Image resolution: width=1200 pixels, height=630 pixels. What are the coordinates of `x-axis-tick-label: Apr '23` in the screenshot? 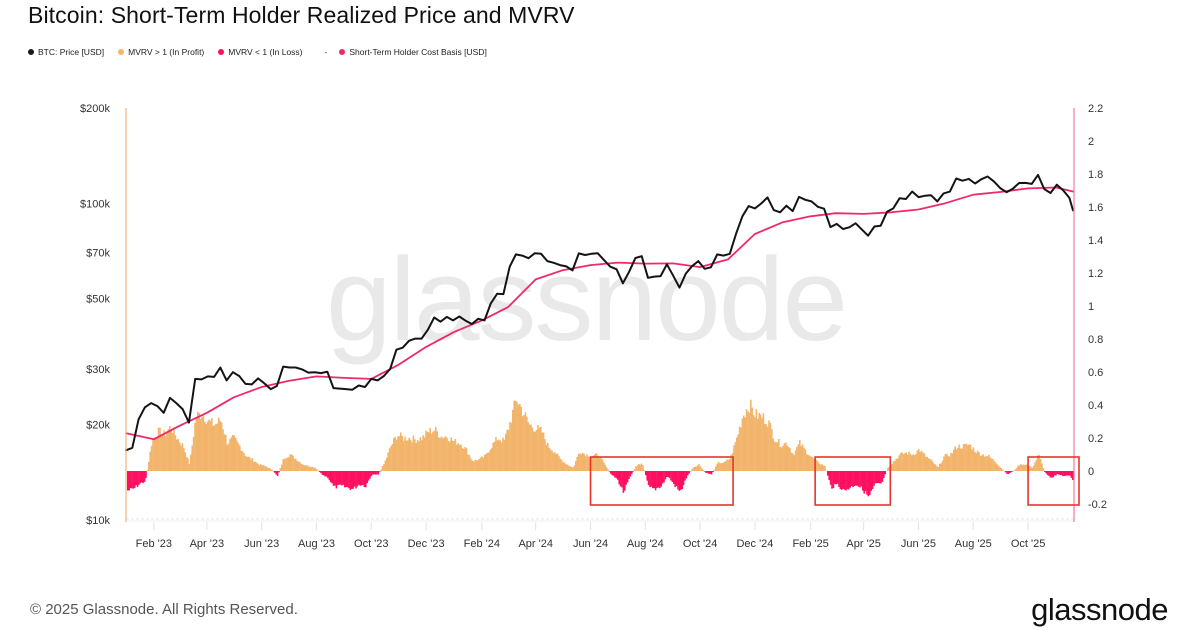 It's located at (207, 544).